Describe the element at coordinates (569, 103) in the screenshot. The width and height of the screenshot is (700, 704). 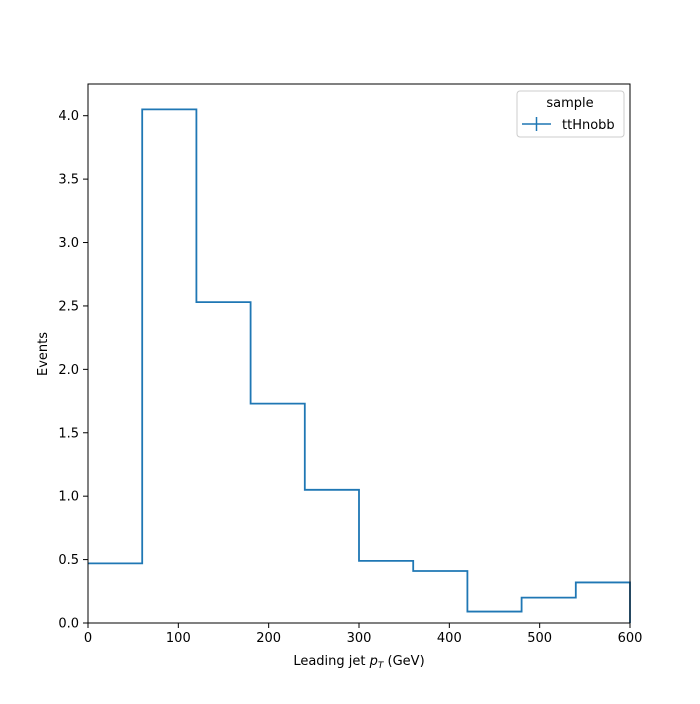
I see `legend-title: sample` at that location.